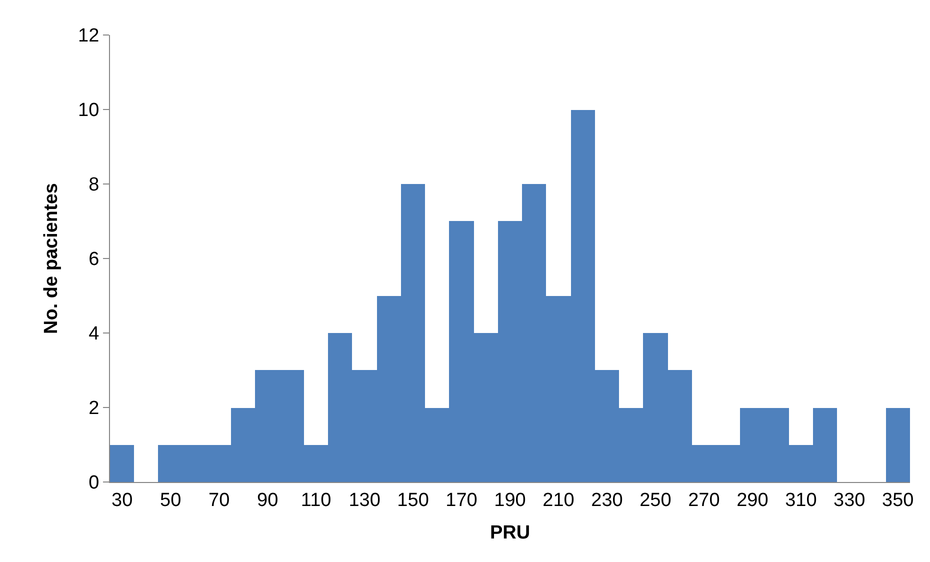  What do you see at coordinates (94, 185) in the screenshot?
I see `y-tick-label: 8` at bounding box center [94, 185].